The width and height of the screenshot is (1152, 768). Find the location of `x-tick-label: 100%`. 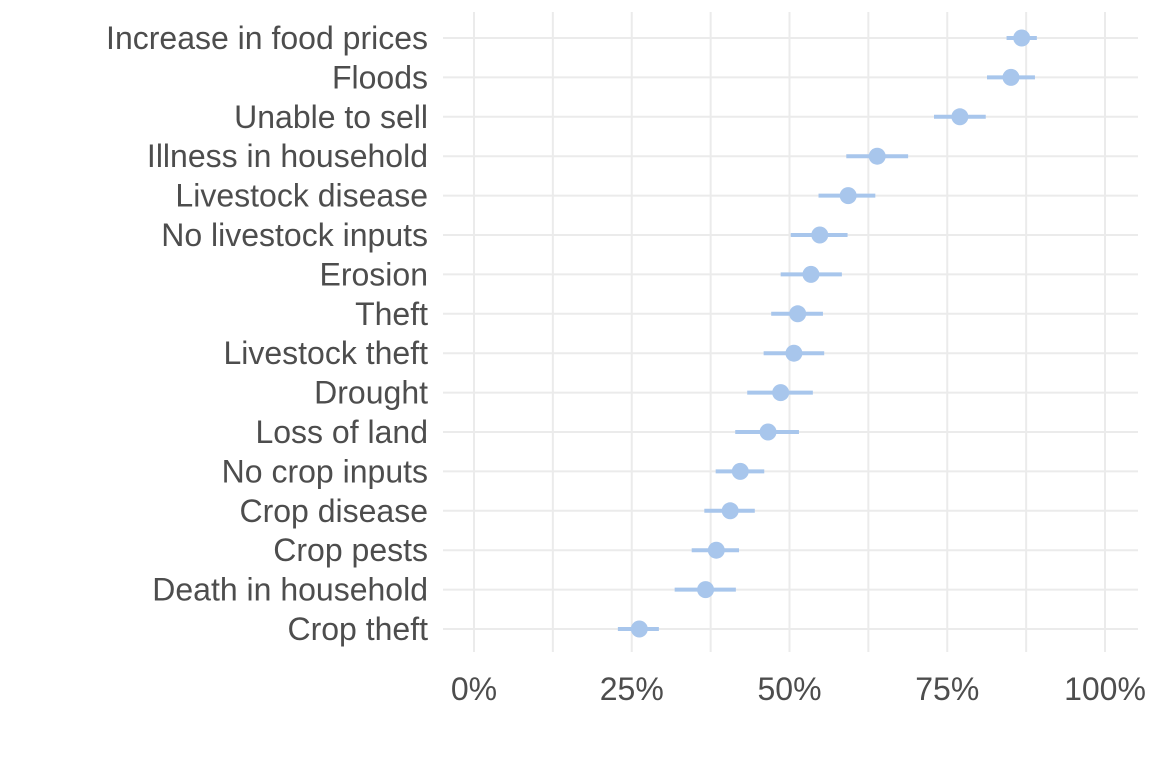

x-tick-label: 100% is located at coordinates (1105, 689).